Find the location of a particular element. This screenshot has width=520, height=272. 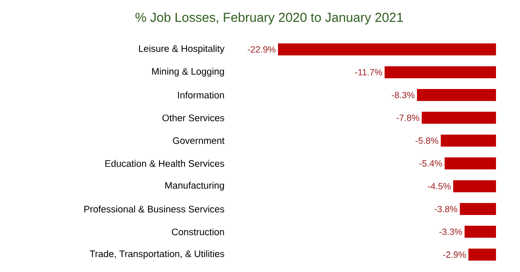

data-label: -8.3% is located at coordinates (403, 95).